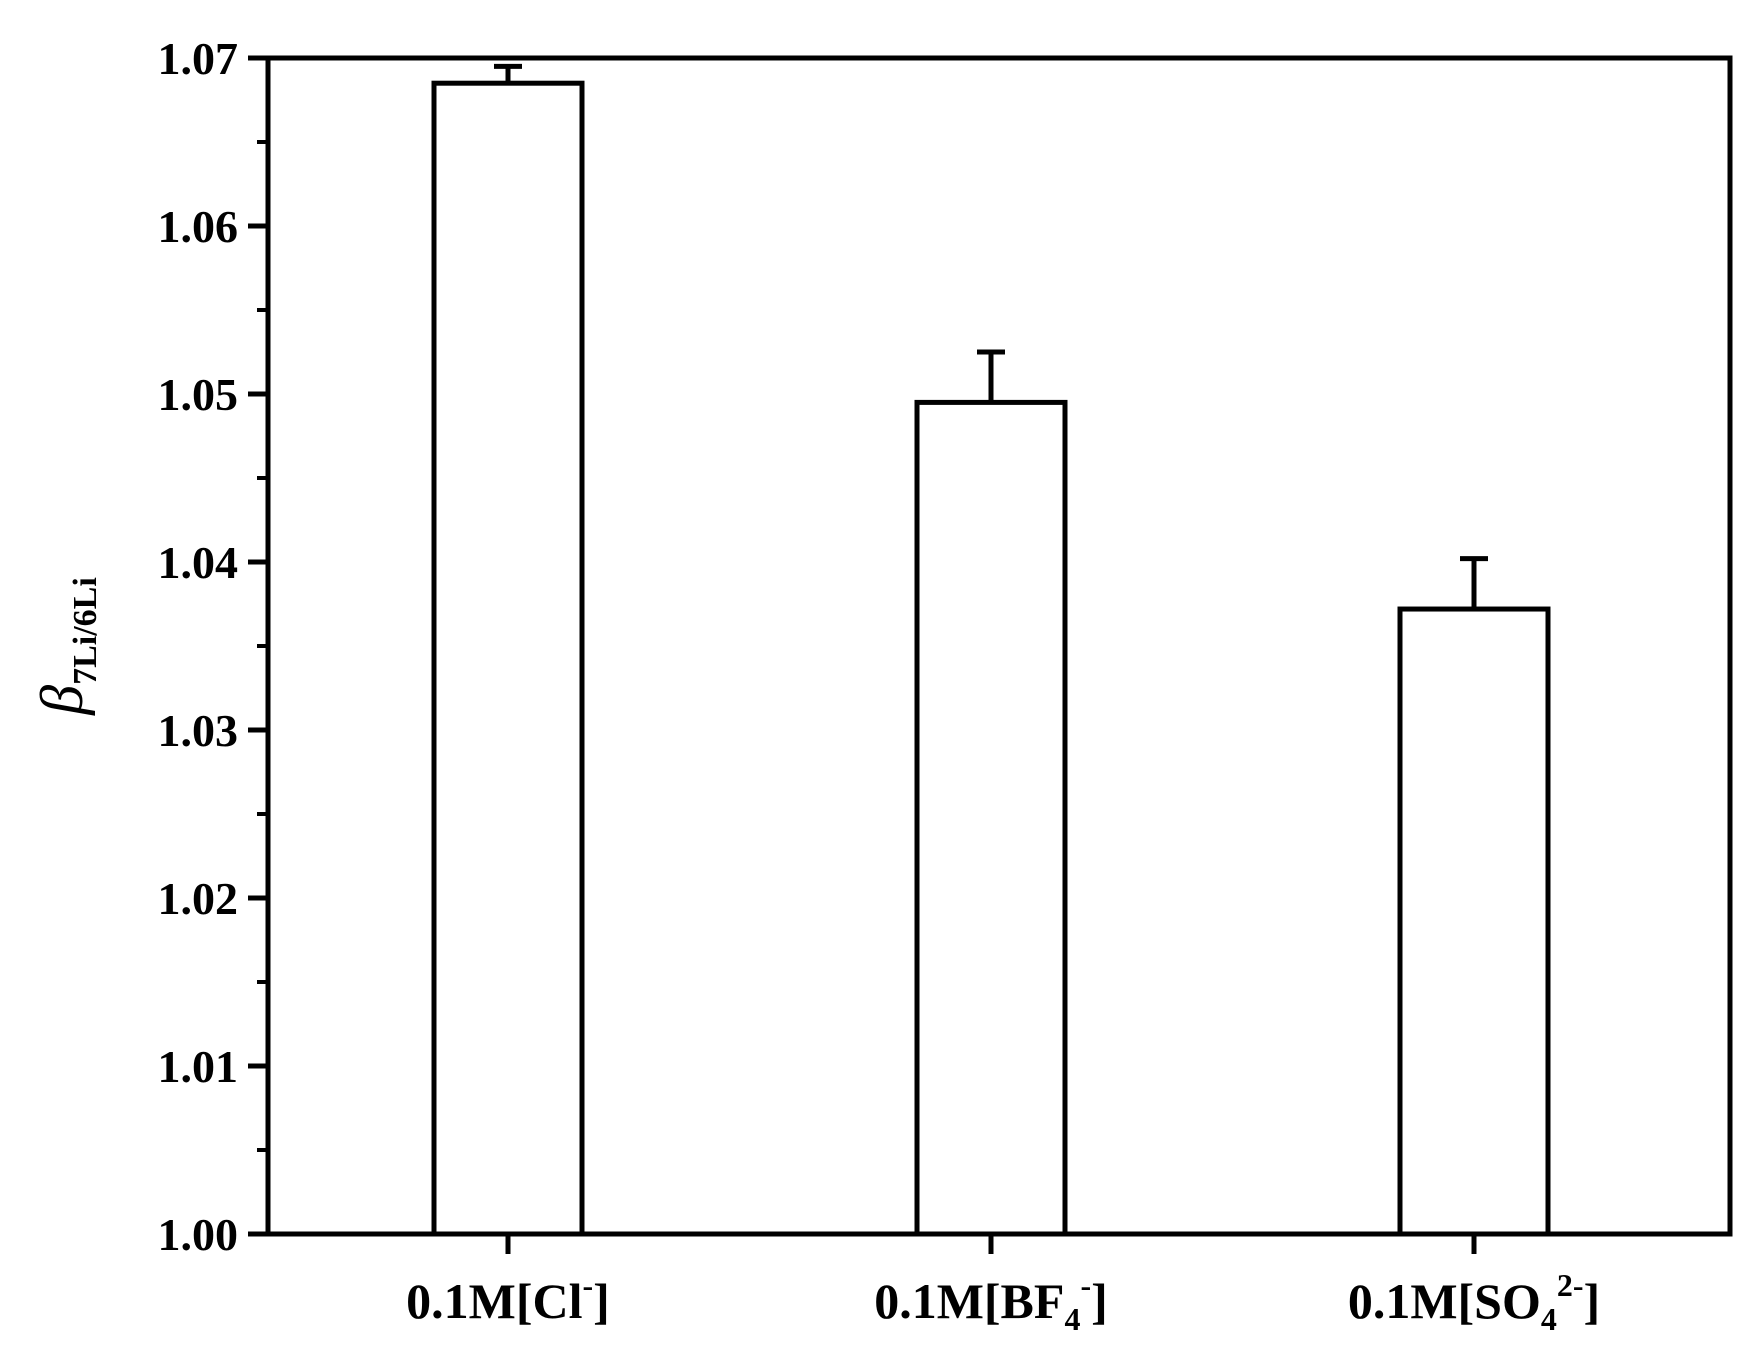 This screenshot has width=1746, height=1361. I want to click on y-tick-label: 1.03, so click(198, 730).